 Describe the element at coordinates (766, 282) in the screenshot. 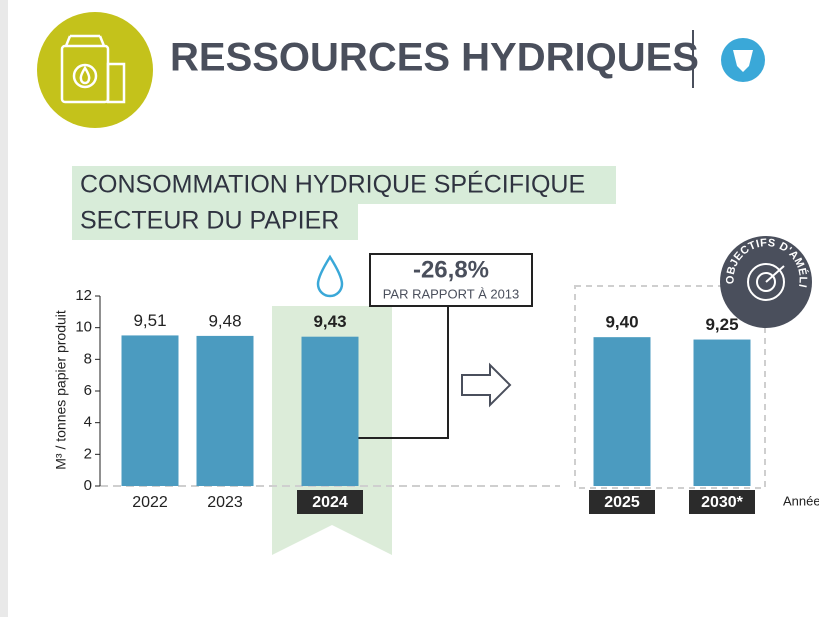

I see `target-icon` at that location.